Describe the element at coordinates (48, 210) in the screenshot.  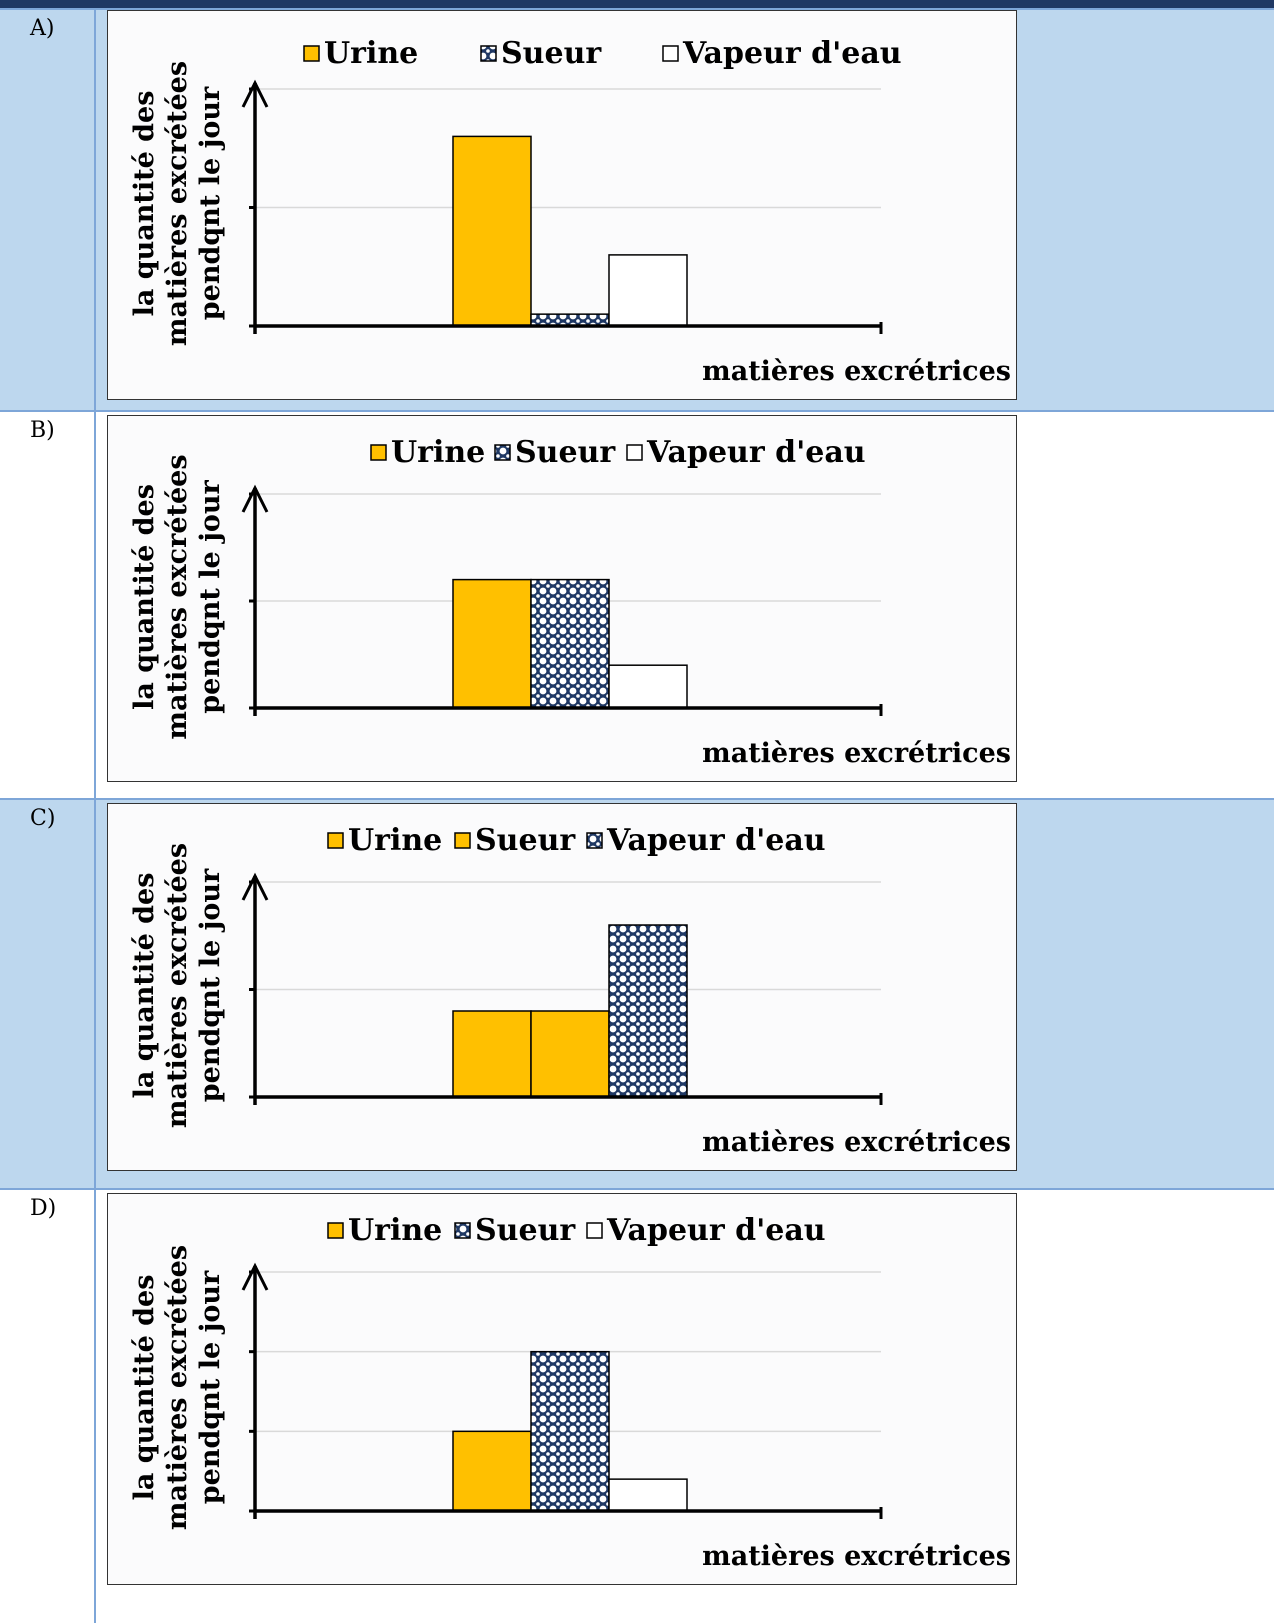
I see `option-label-cell: A)` at that location.